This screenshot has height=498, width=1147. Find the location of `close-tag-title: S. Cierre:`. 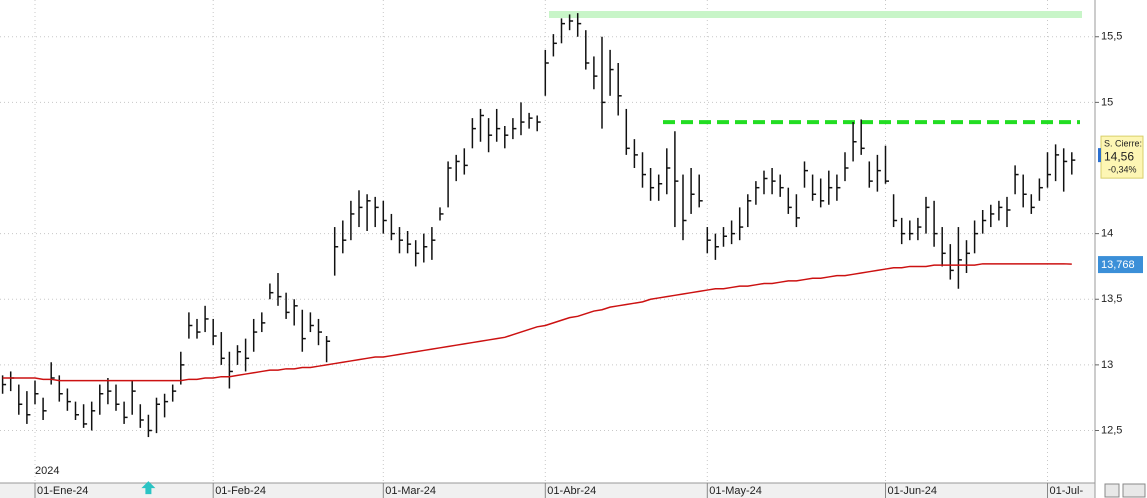

close-tag-title: S. Cierre: is located at coordinates (1123, 144).